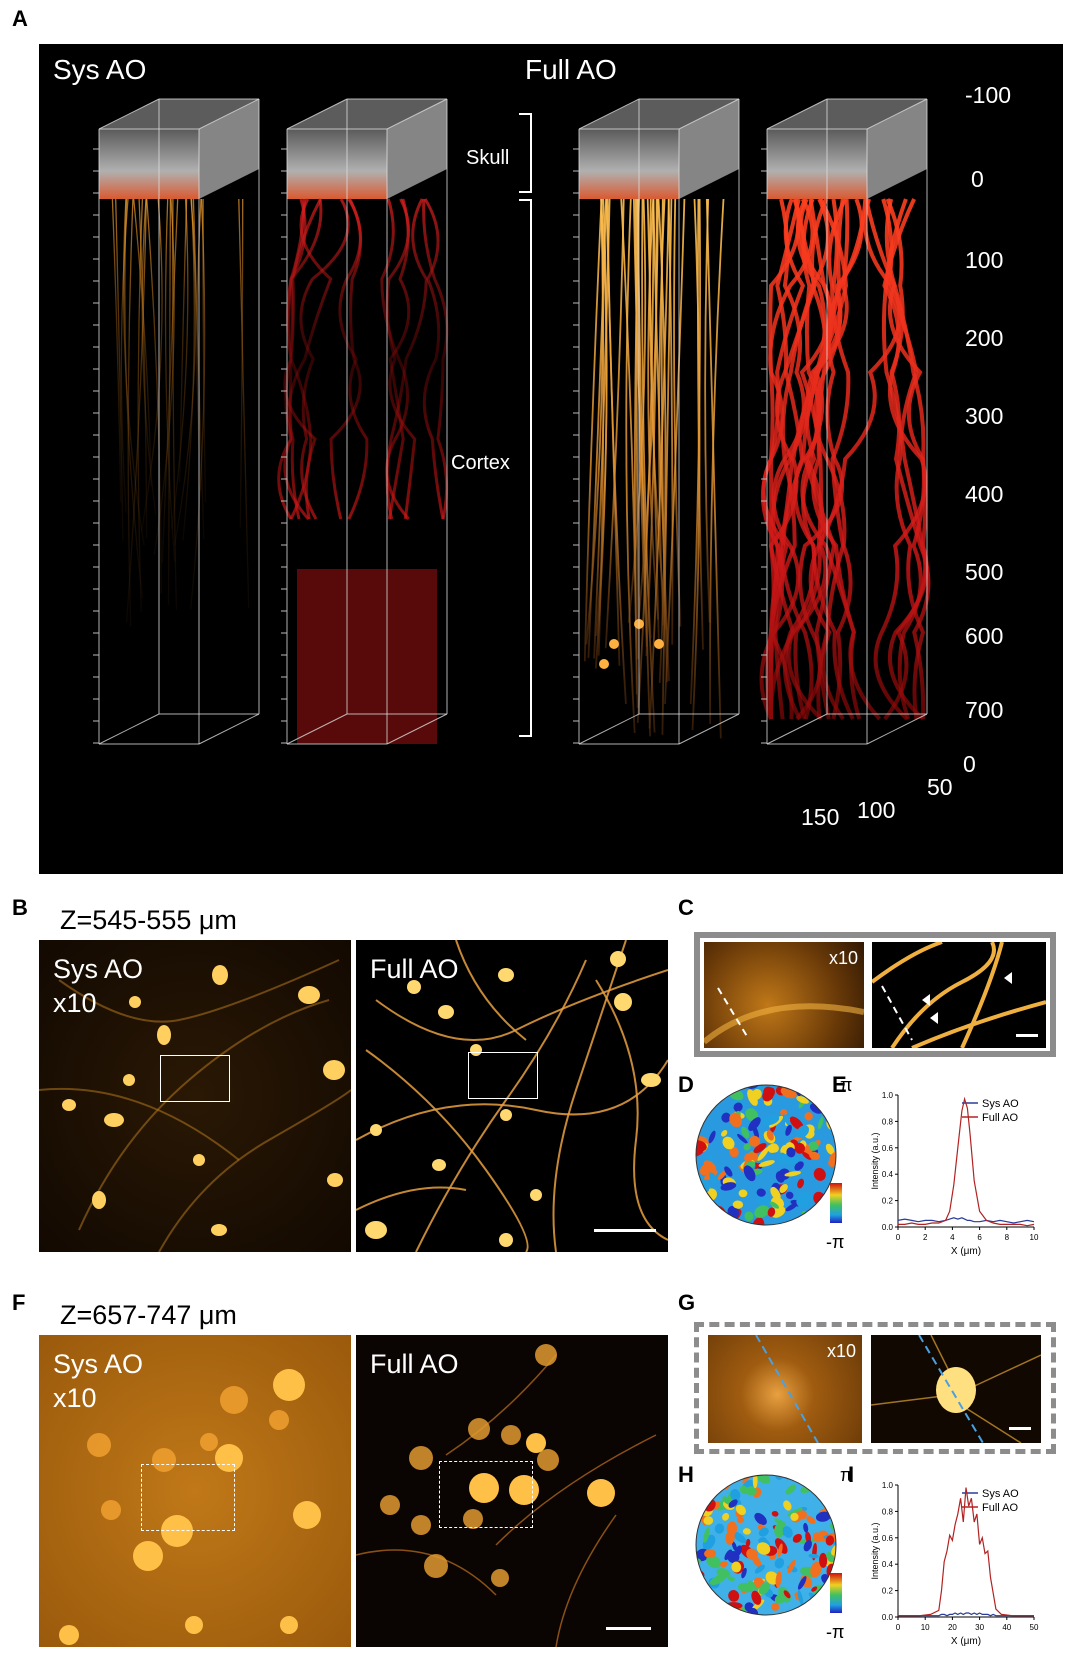 The image size is (1067, 1662). I want to click on depth-tick: 300, so click(984, 416).